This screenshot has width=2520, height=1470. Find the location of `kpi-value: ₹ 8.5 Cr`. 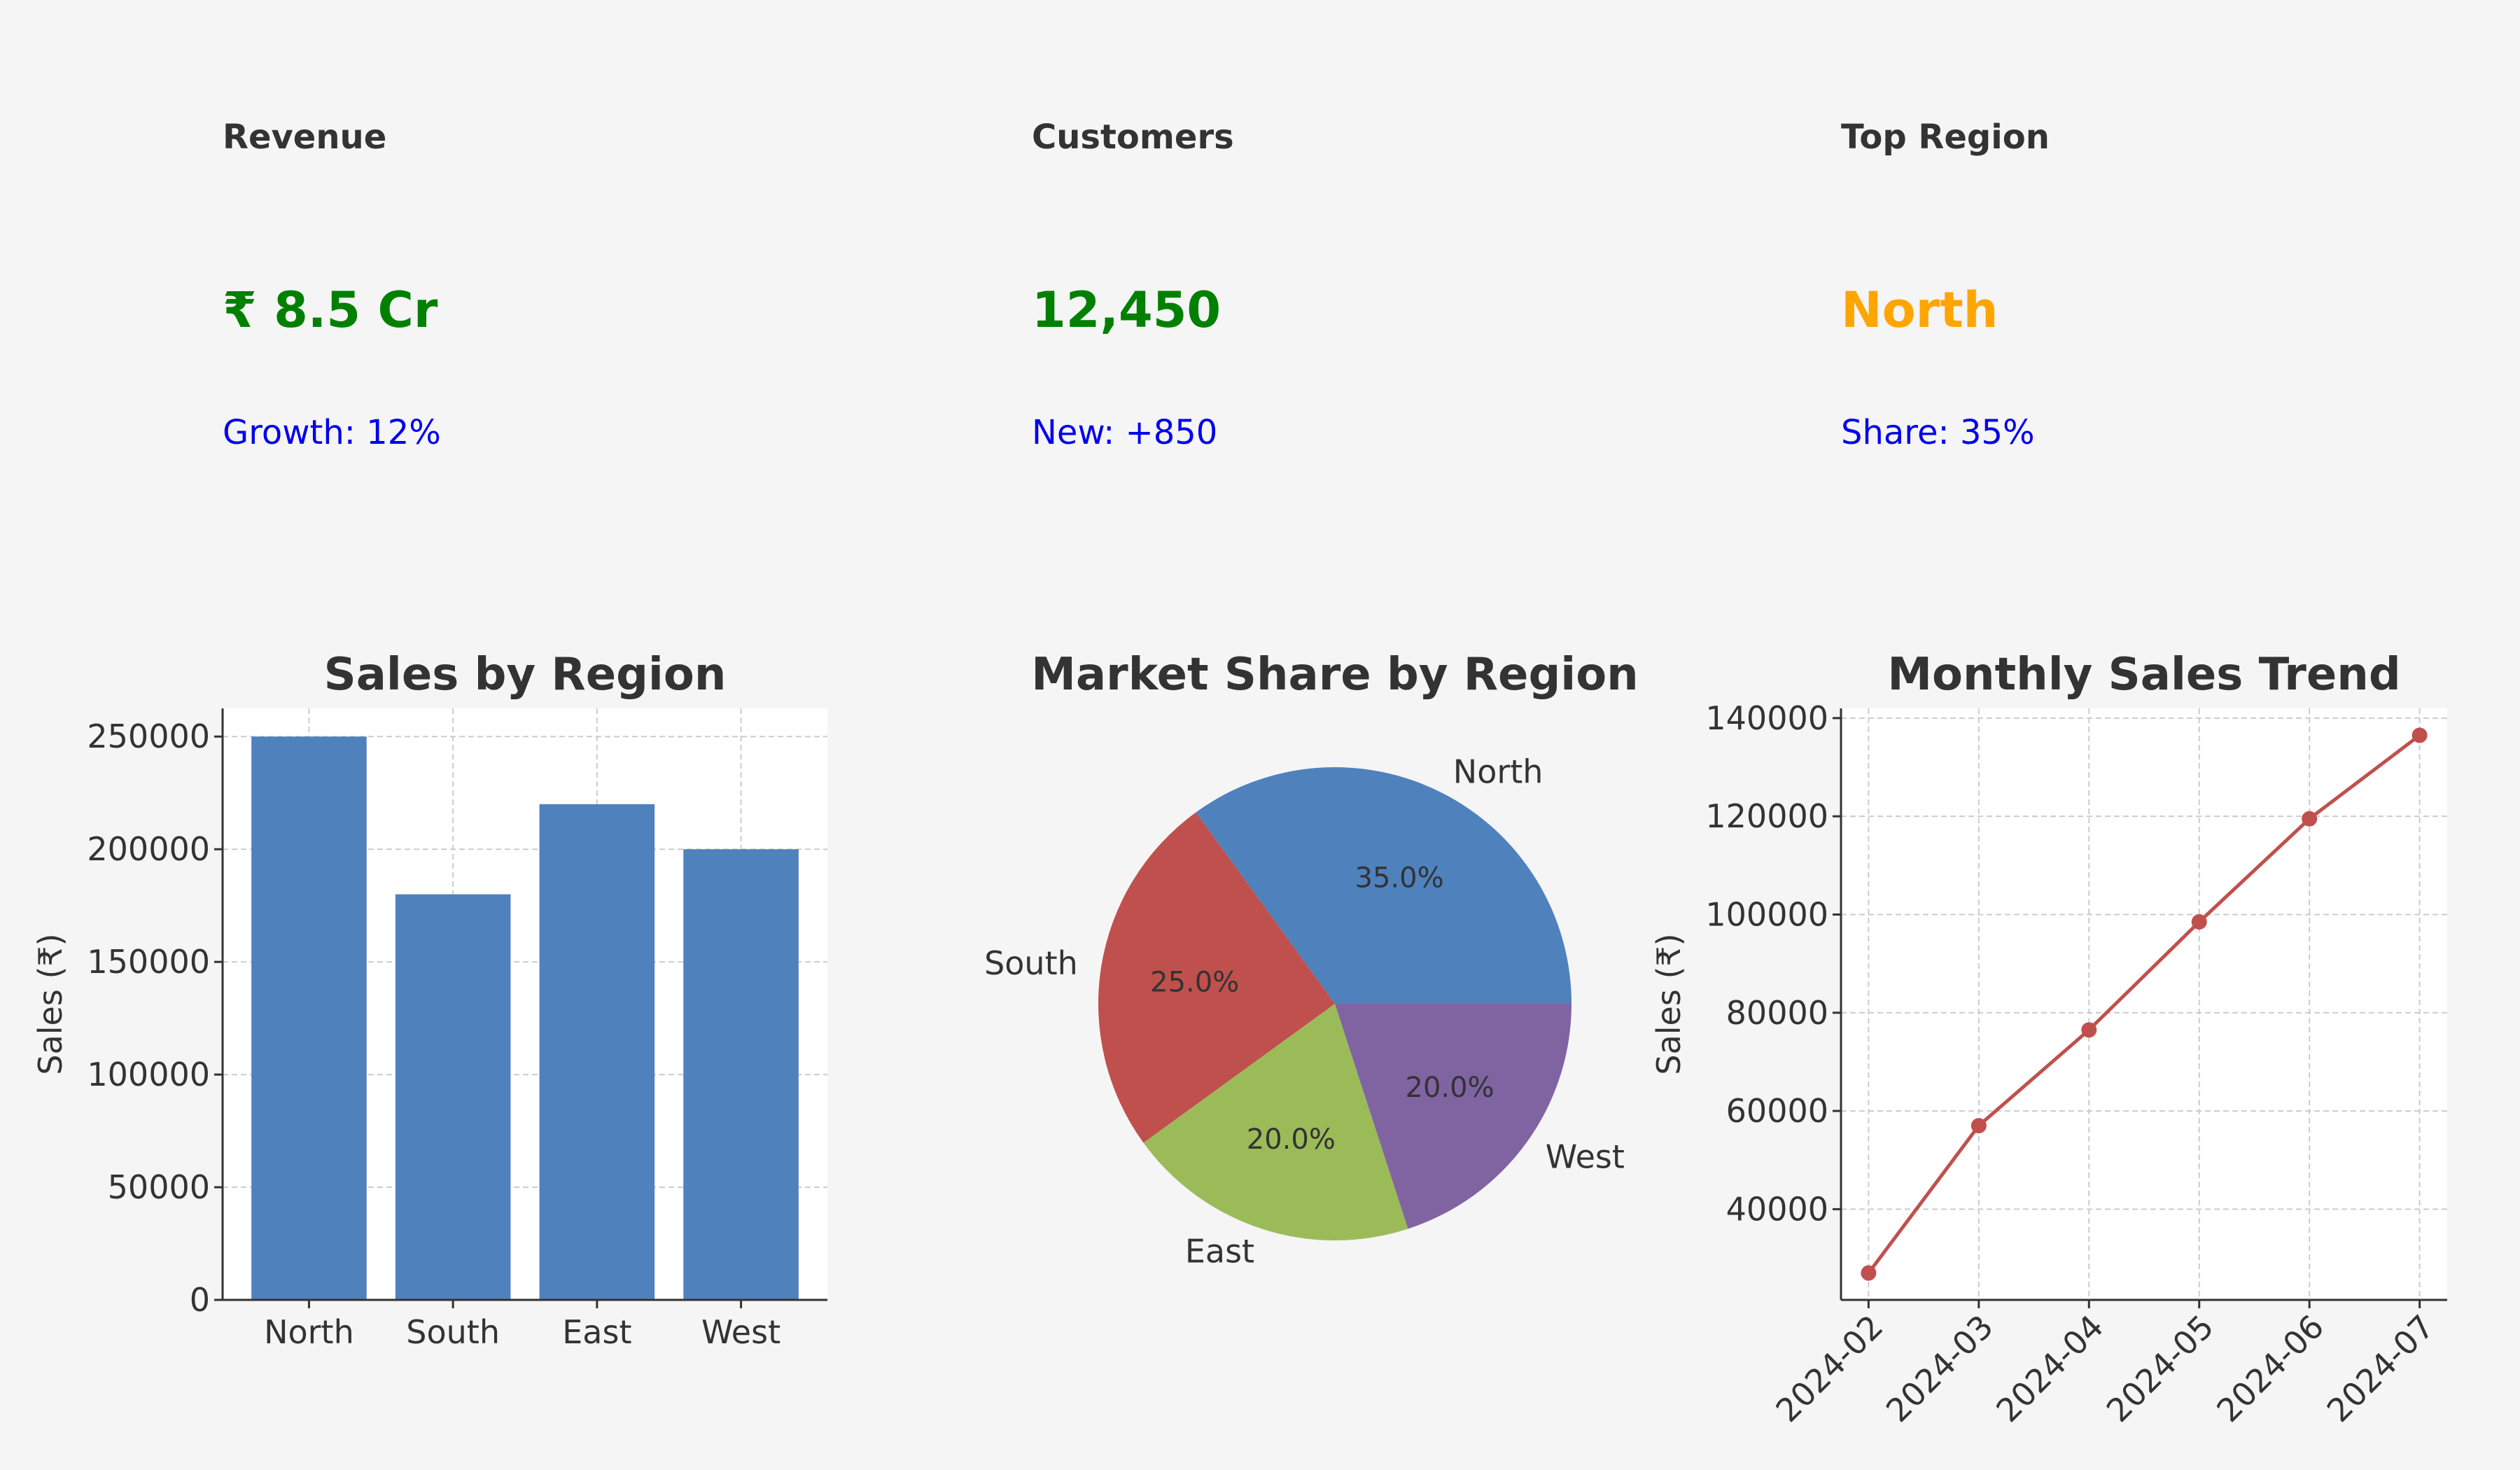

kpi-value: ₹ 8.5 Cr is located at coordinates (330, 310).